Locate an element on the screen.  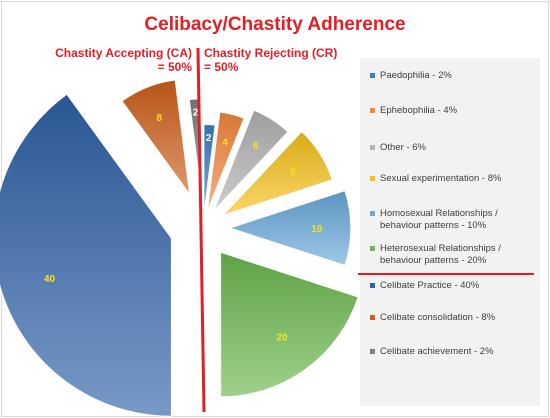
legend-label: Celibate consolidation - 8% is located at coordinates (438, 317).